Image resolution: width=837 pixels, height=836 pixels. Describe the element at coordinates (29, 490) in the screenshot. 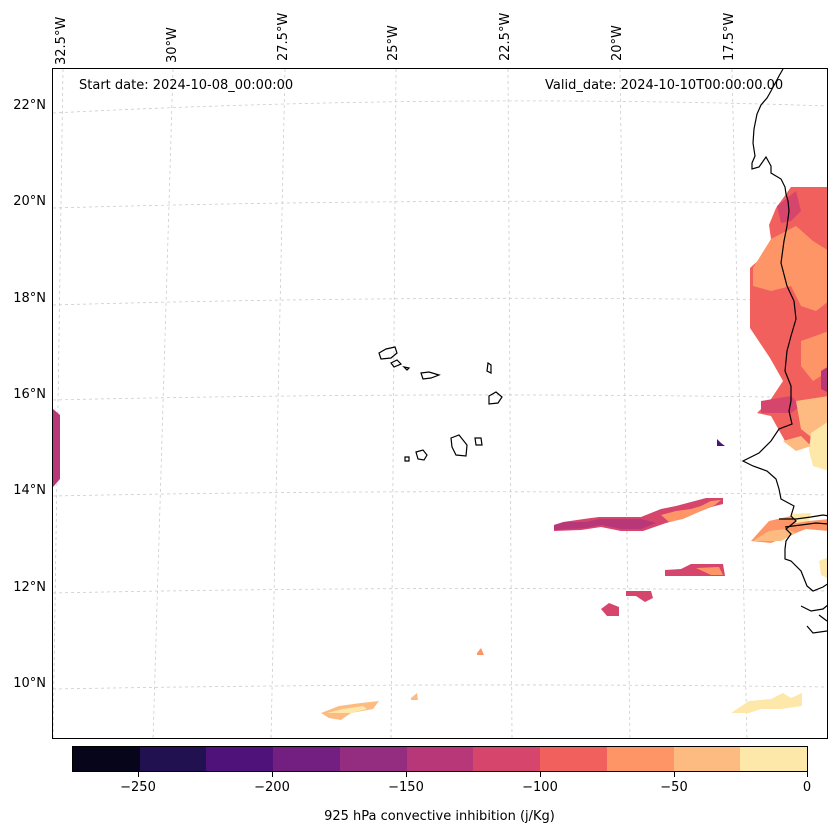

I see `lat-label-14n: 14°N` at that location.